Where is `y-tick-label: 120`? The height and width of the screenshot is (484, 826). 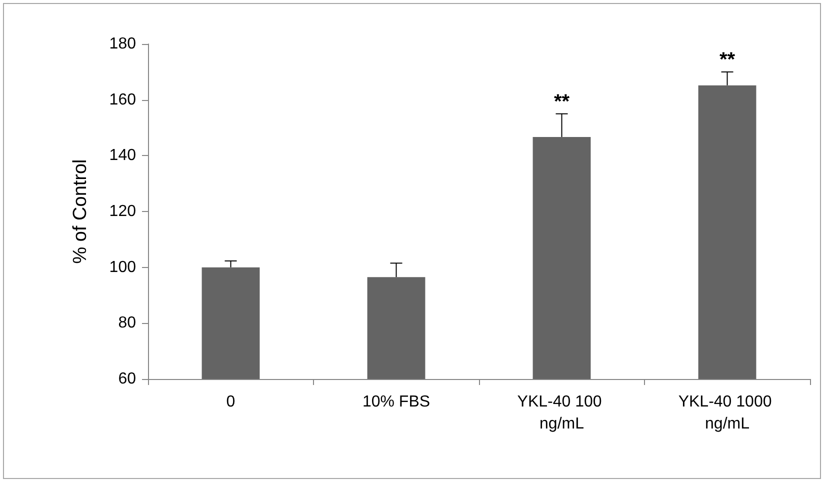
y-tick-label: 120 is located at coordinates (122, 211).